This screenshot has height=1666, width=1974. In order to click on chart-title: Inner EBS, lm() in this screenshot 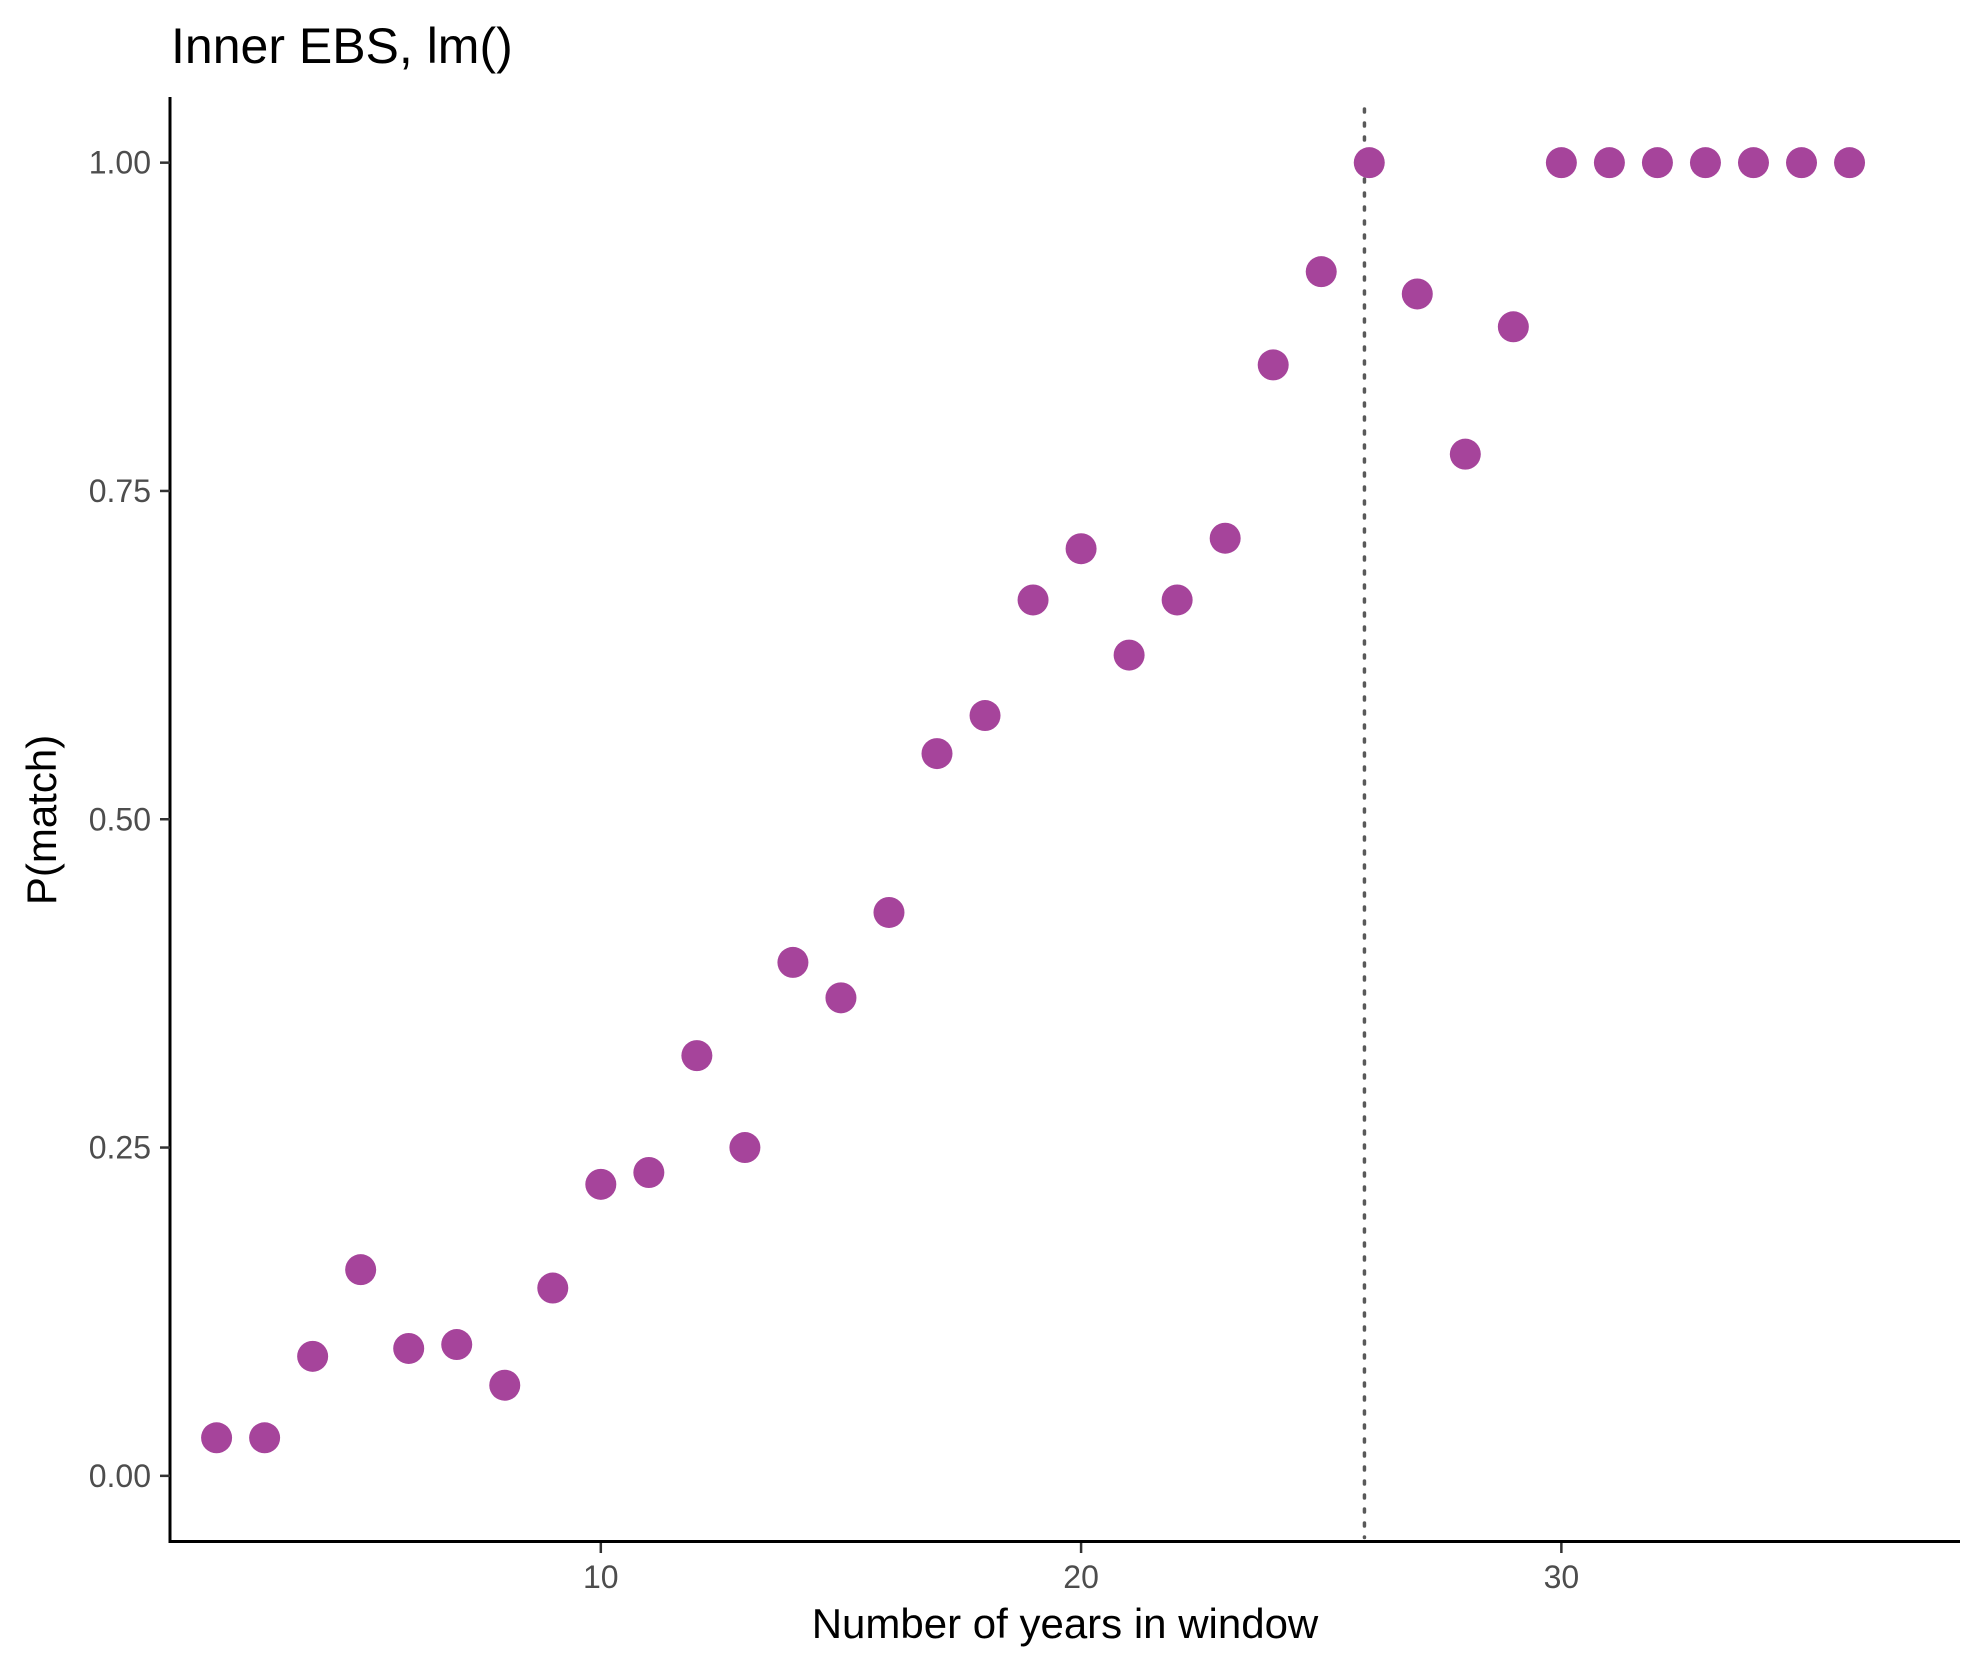, I will do `click(342, 46)`.